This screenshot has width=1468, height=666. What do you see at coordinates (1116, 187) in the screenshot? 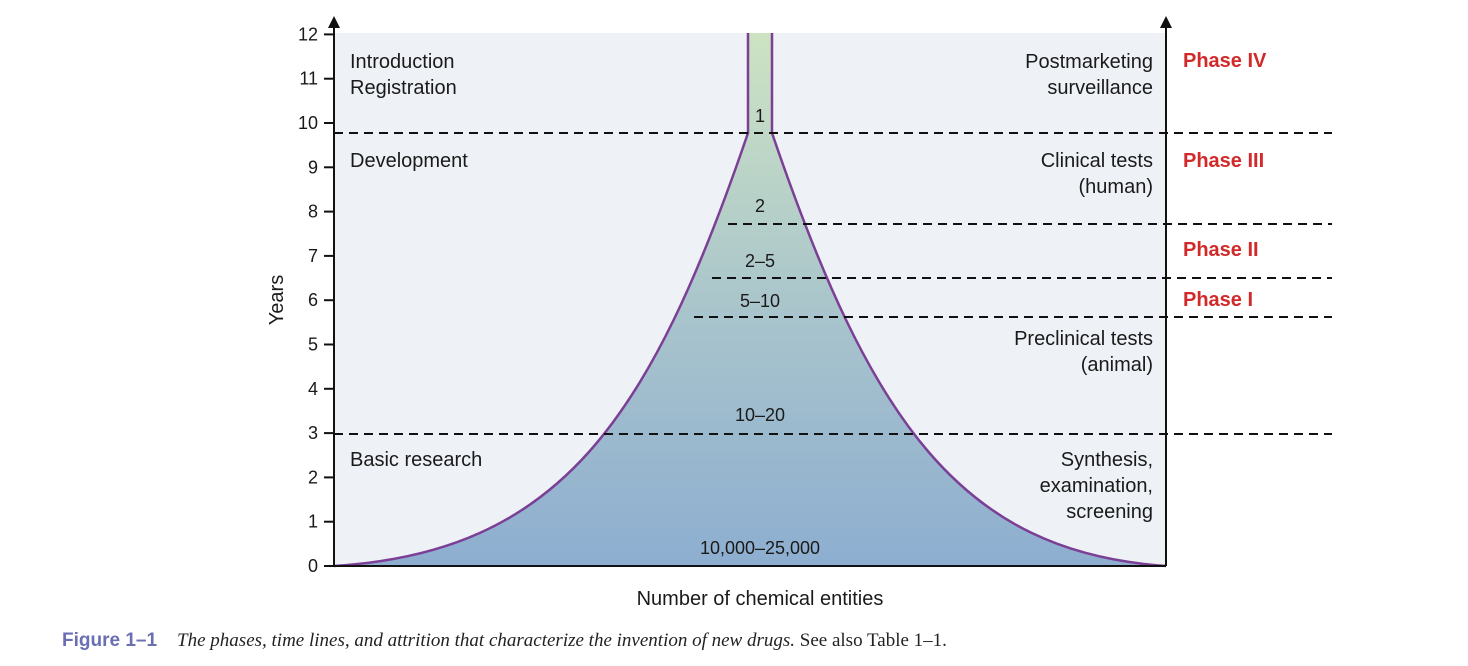
I see `label-human: (human)` at bounding box center [1116, 187].